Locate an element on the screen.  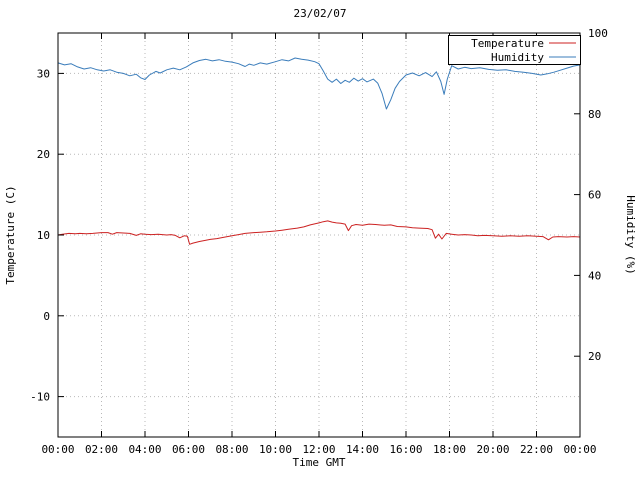
chart-title: 23/02/07 is located at coordinates (320, 13).